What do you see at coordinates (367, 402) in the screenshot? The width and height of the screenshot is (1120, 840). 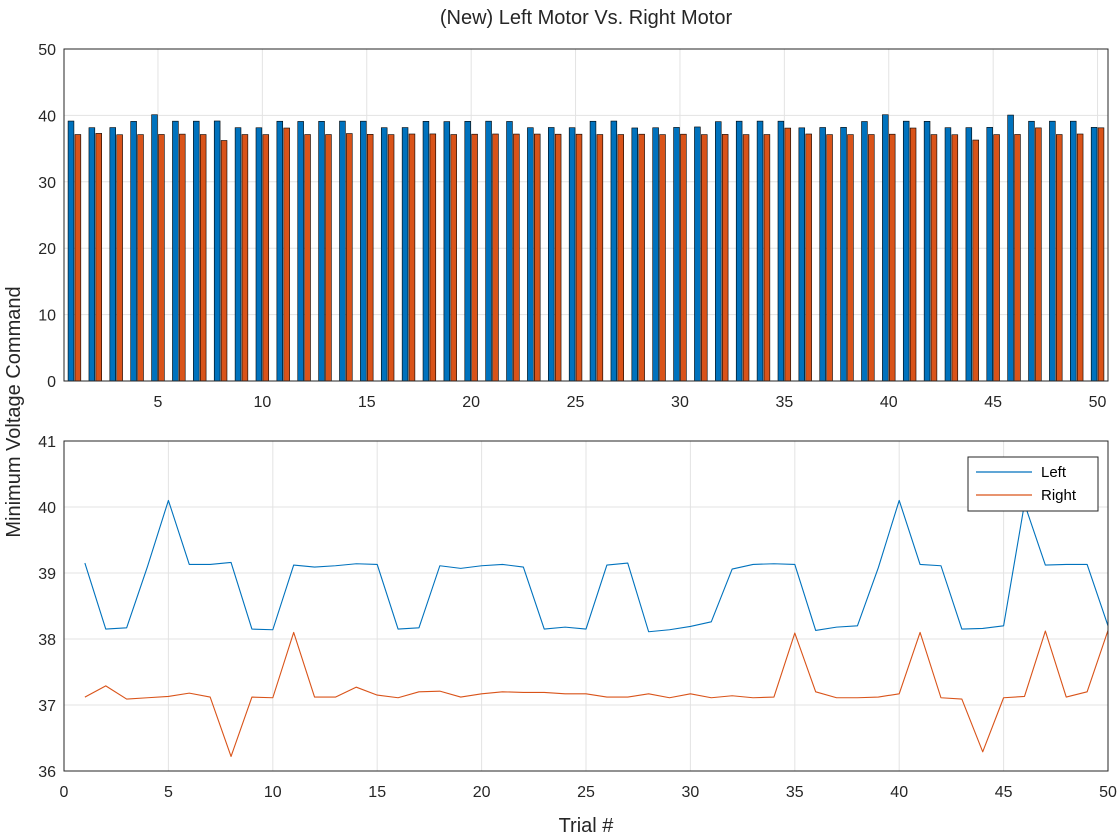 I see `bar-x-tick-label: 15` at bounding box center [367, 402].